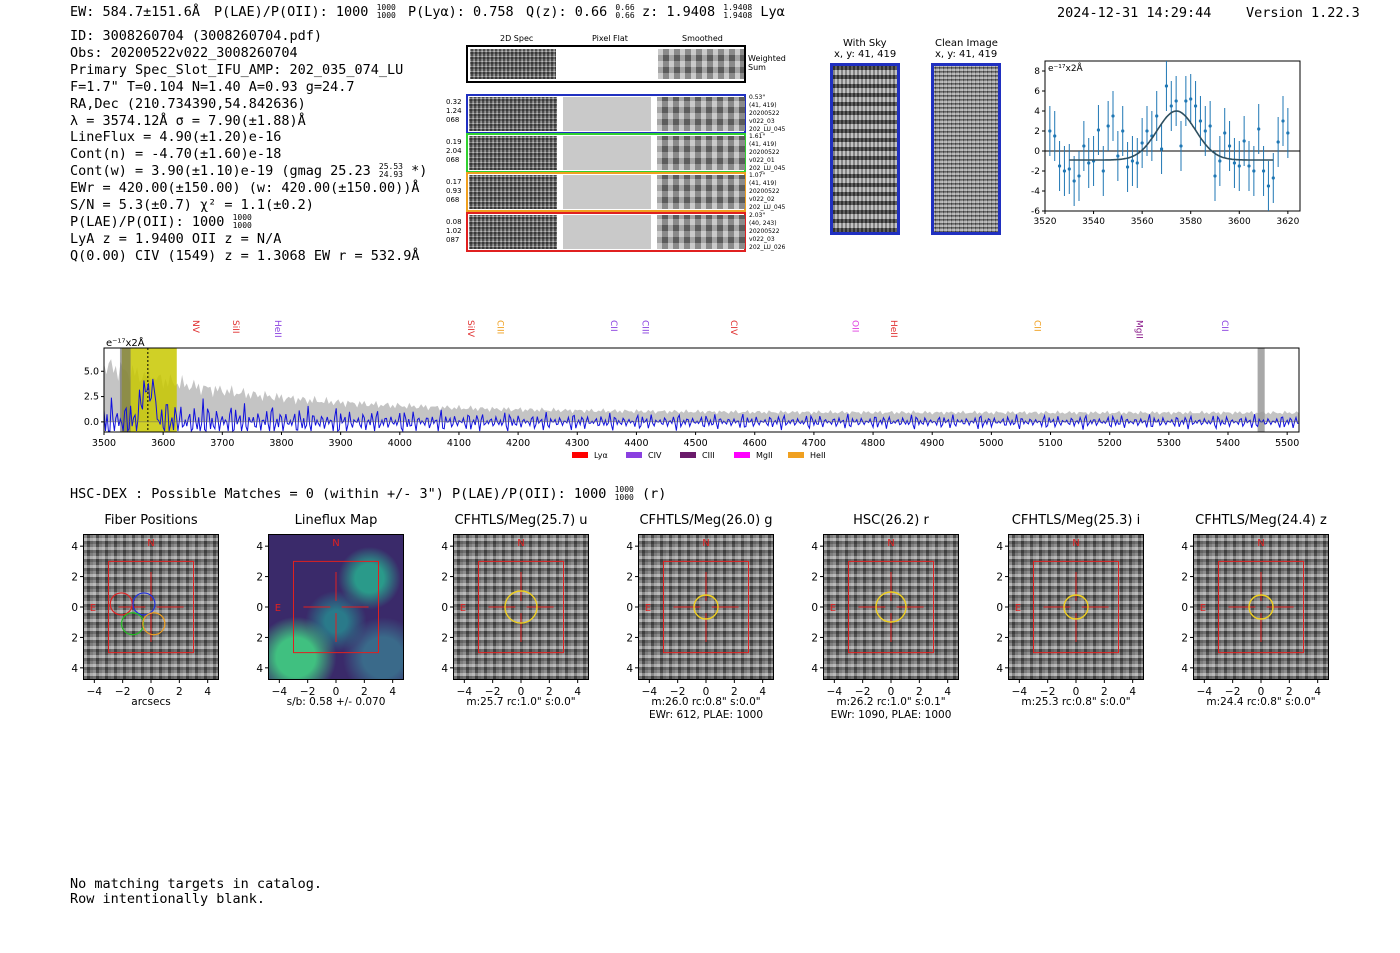 Image resolution: width=1400 pixels, height=953 pixels. Describe the element at coordinates (212, 86) in the screenshot. I see `info-line-params: F=1.7" T=0.104 N=1.40 A=0.93 g=24.7` at that location.